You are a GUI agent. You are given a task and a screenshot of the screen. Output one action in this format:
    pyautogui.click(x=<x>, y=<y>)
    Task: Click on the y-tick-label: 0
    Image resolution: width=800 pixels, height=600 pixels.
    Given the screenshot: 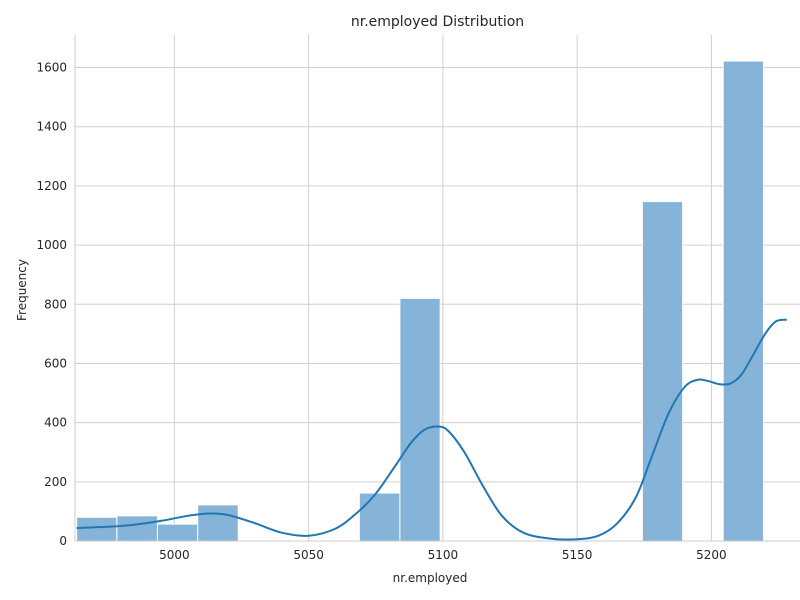 What is the action you would take?
    pyautogui.click(x=63, y=541)
    